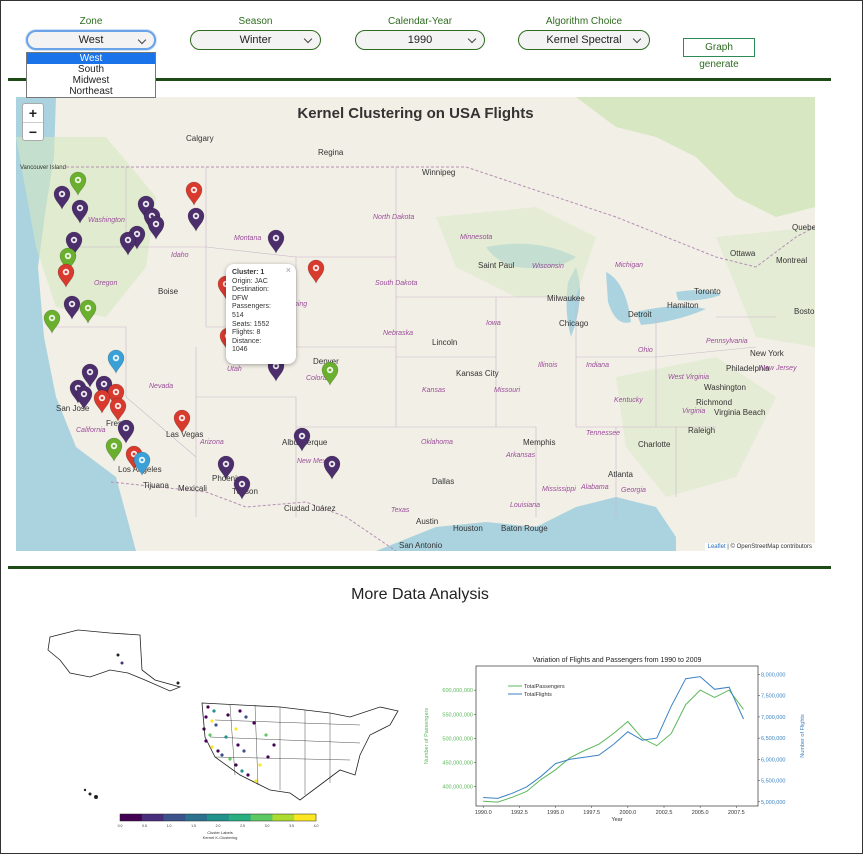  I want to click on season-select: Winter, so click(255, 40).